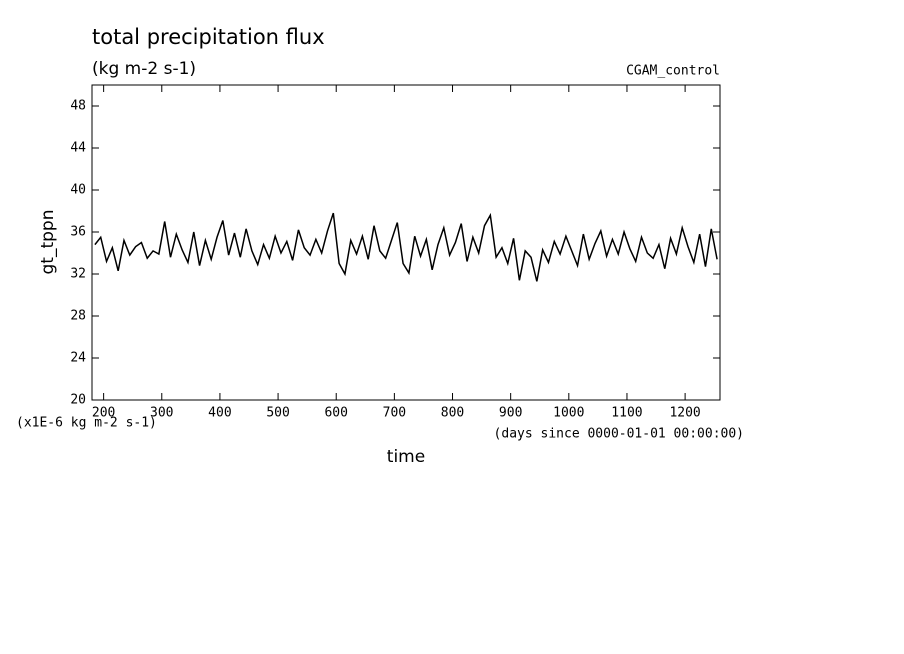 This screenshot has width=904, height=654. What do you see at coordinates (277, 413) in the screenshot?
I see `x-tick-label: 500` at bounding box center [277, 413].